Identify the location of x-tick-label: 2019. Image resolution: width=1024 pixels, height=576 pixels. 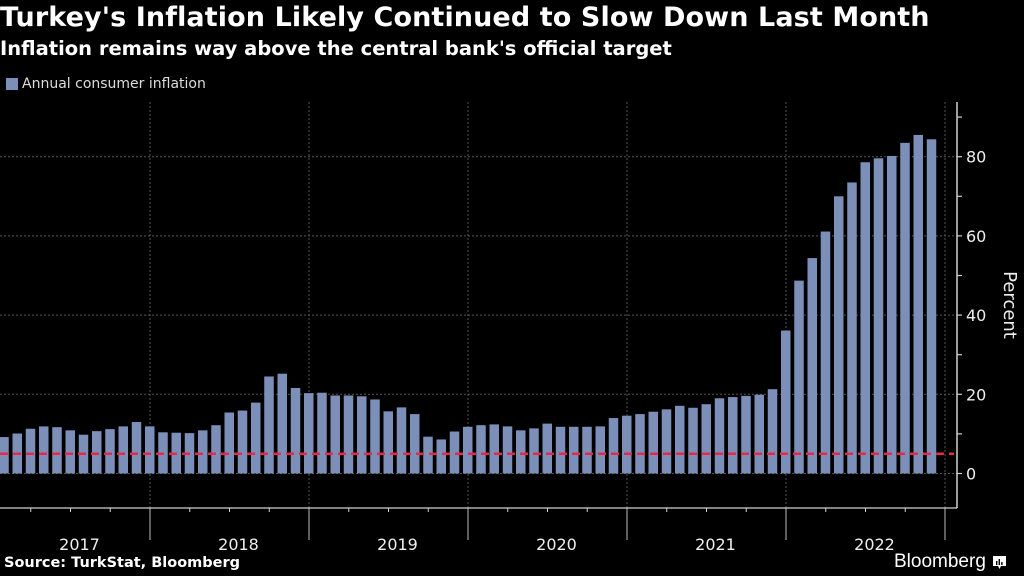
(397, 544).